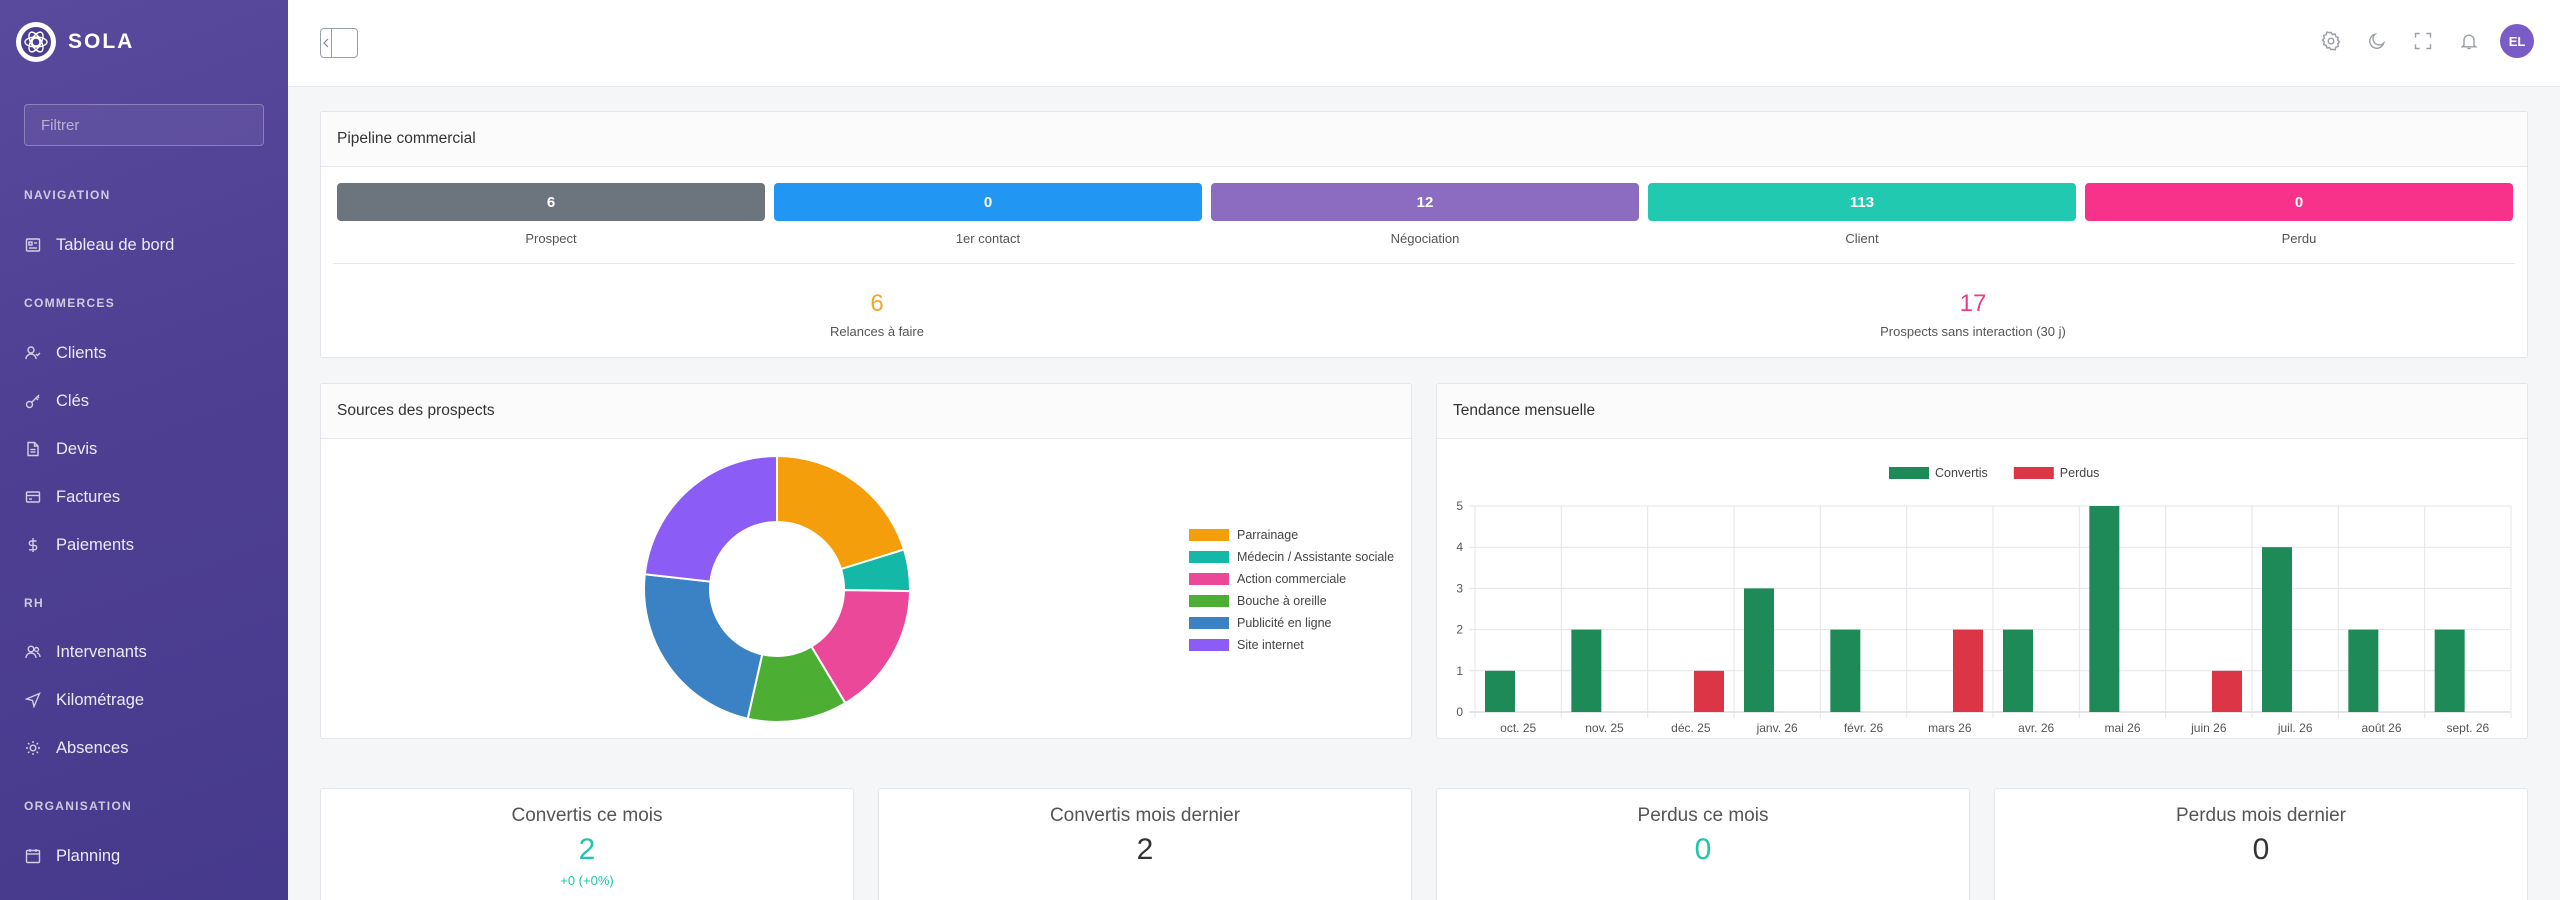  I want to click on user-avatar: EL, so click(2517, 41).